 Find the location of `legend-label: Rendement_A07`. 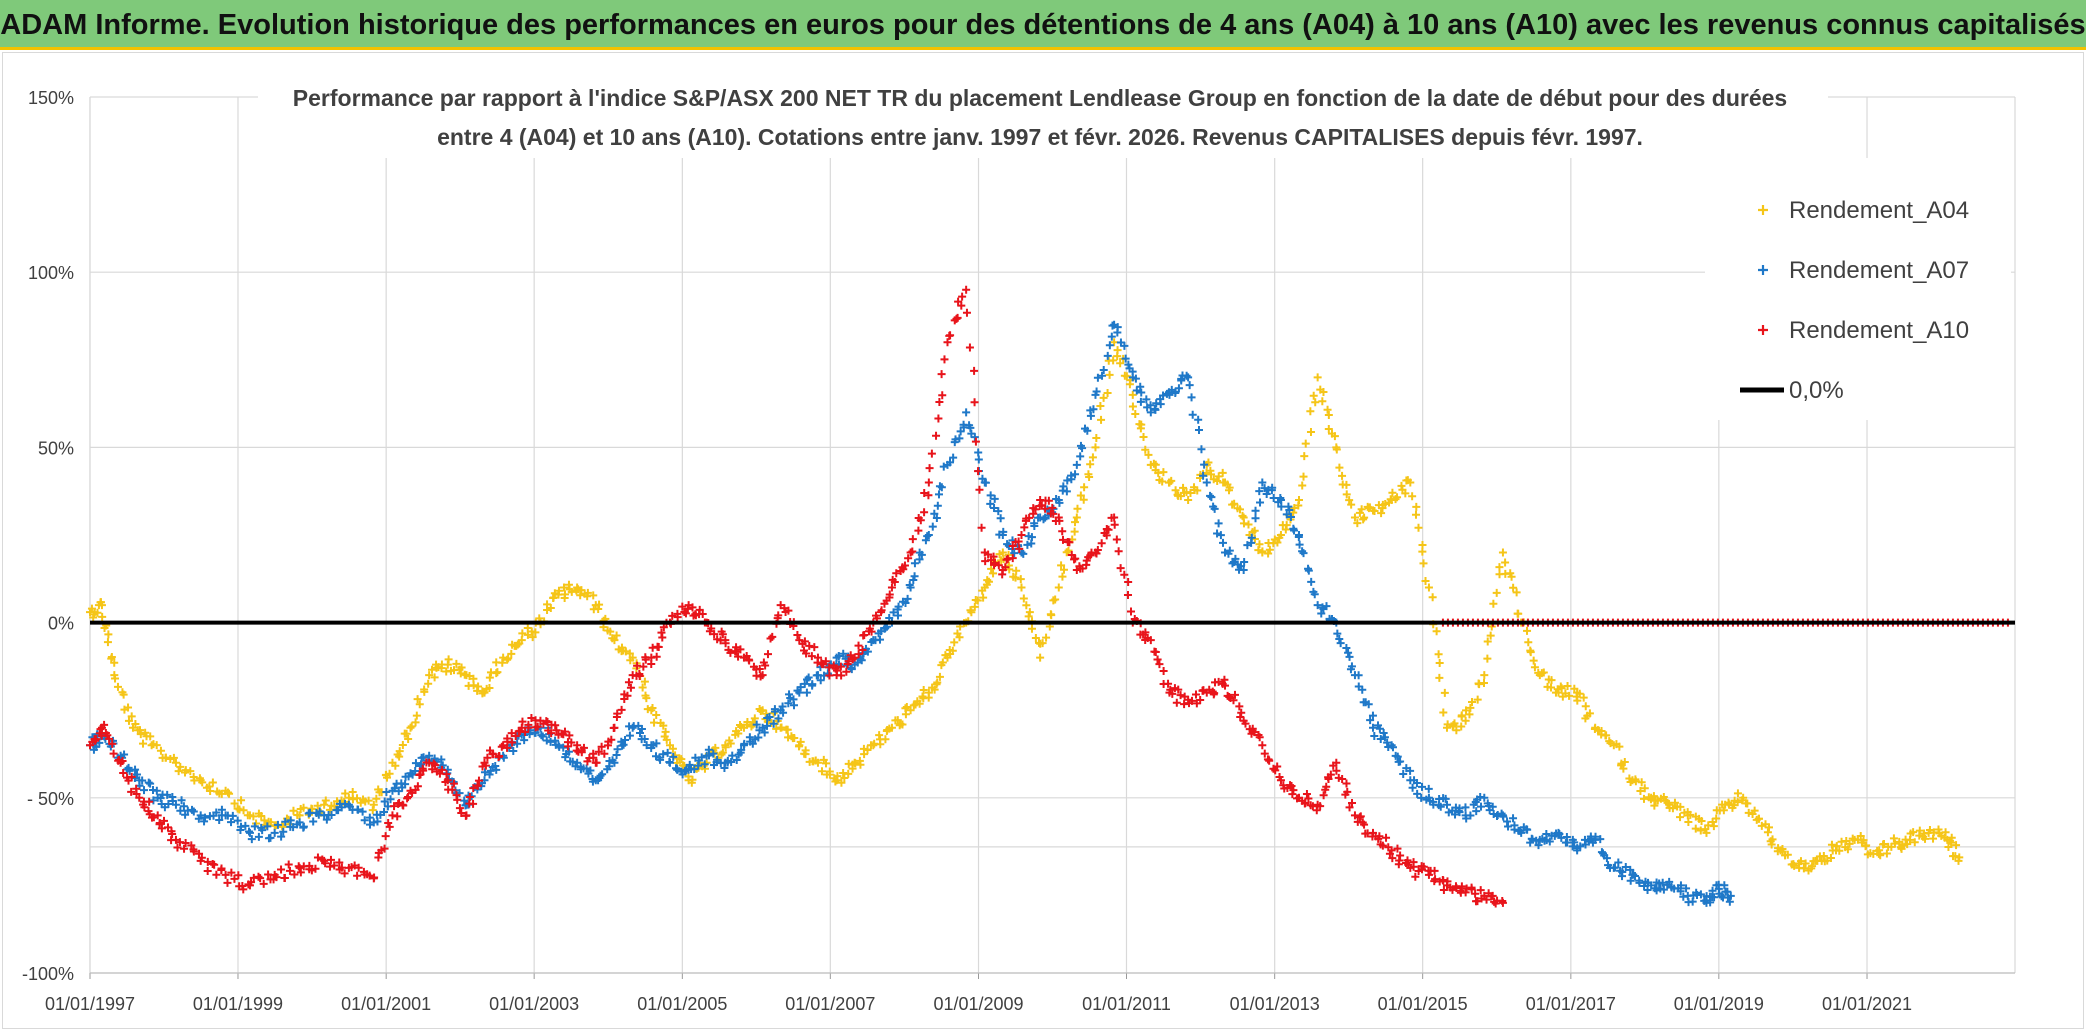

legend-label: Rendement_A07 is located at coordinates (1879, 270).